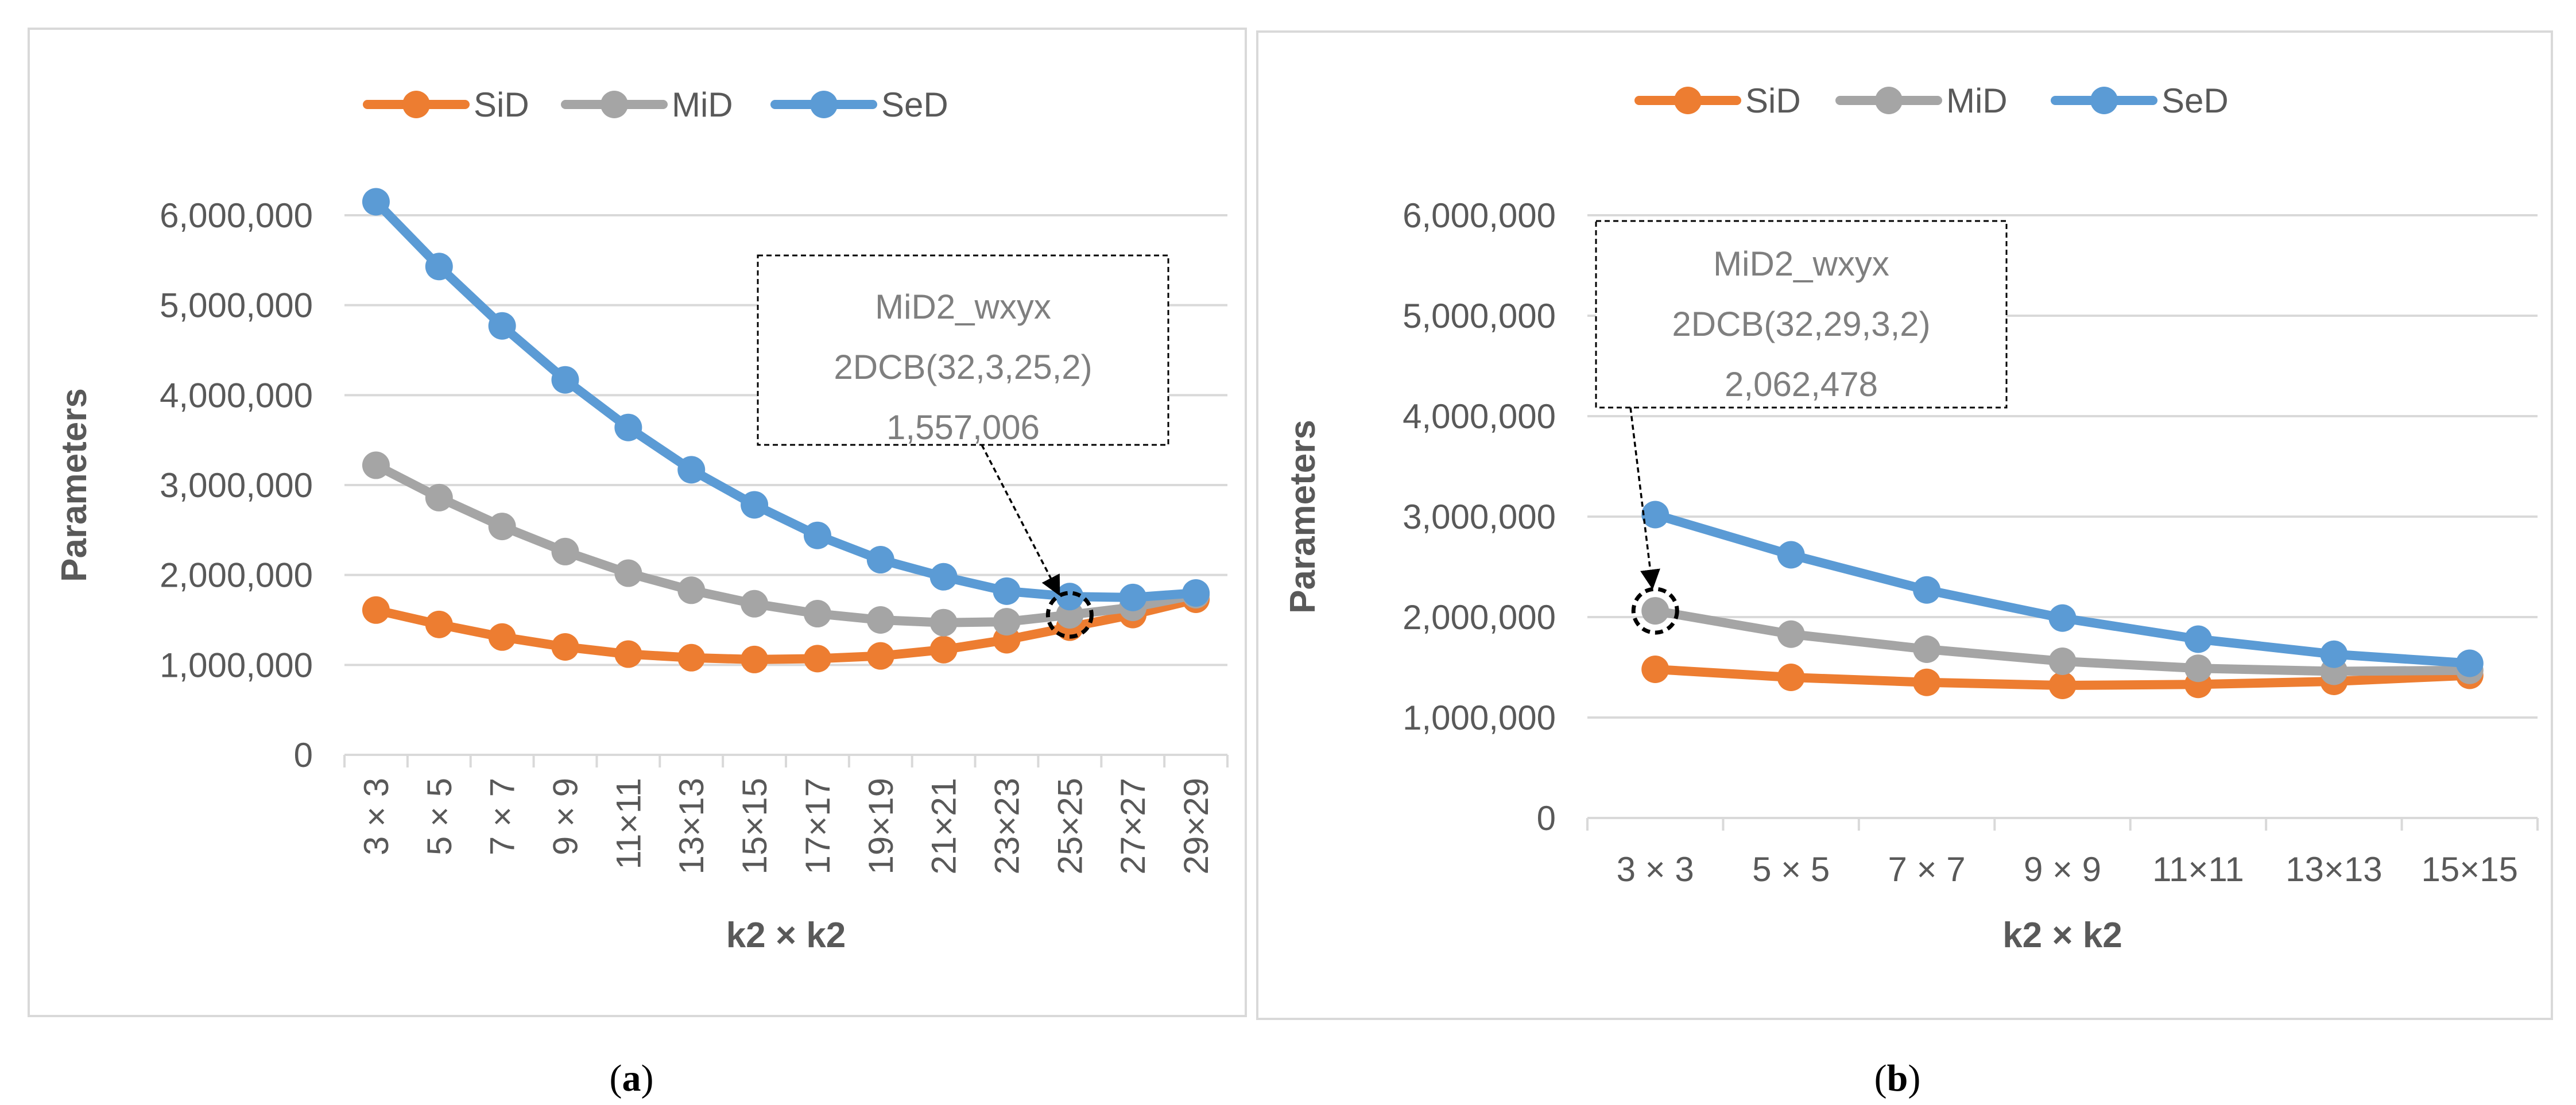 This screenshot has height=1105, width=2576. Describe the element at coordinates (1070, 826) in the screenshot. I see `x-tick-label: 25×25` at that location.